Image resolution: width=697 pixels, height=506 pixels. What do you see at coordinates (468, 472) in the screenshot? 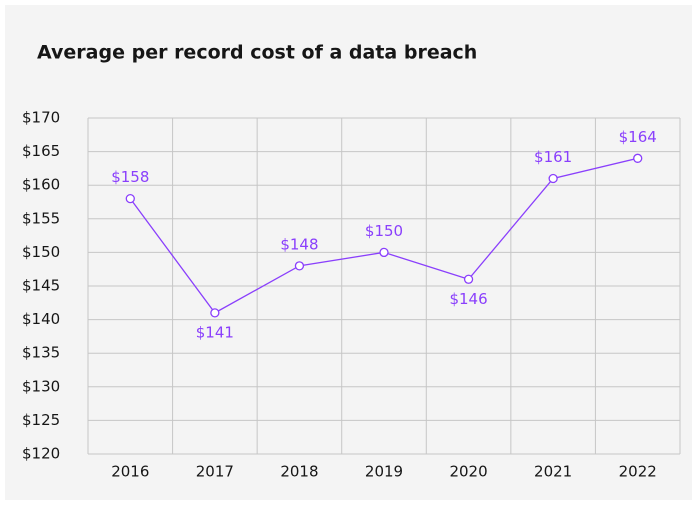
I see `x-tick-label: 2020` at bounding box center [468, 472].